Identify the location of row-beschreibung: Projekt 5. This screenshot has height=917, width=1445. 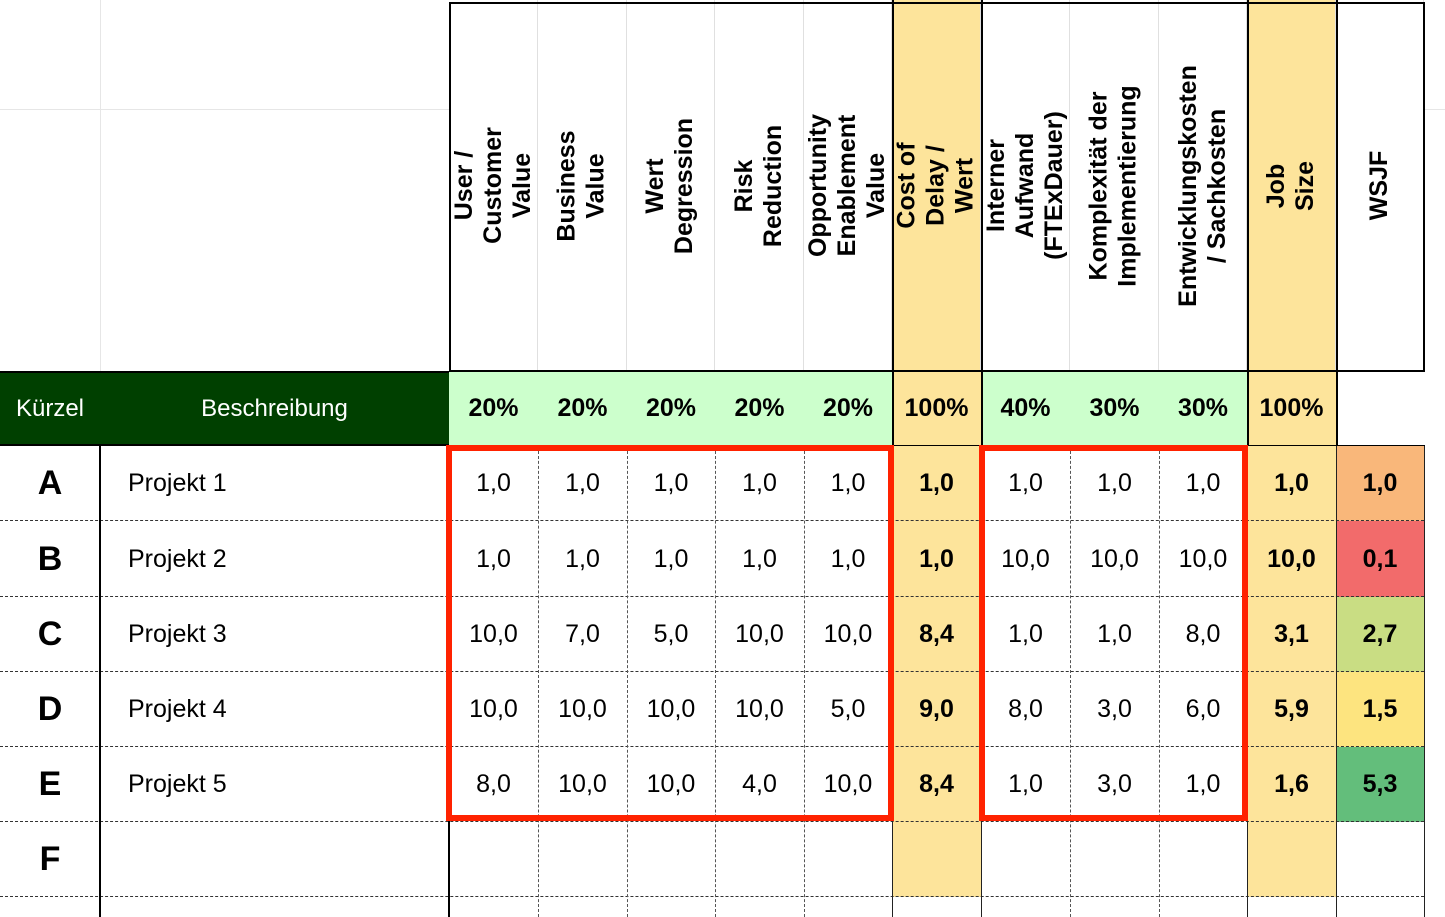
(177, 784).